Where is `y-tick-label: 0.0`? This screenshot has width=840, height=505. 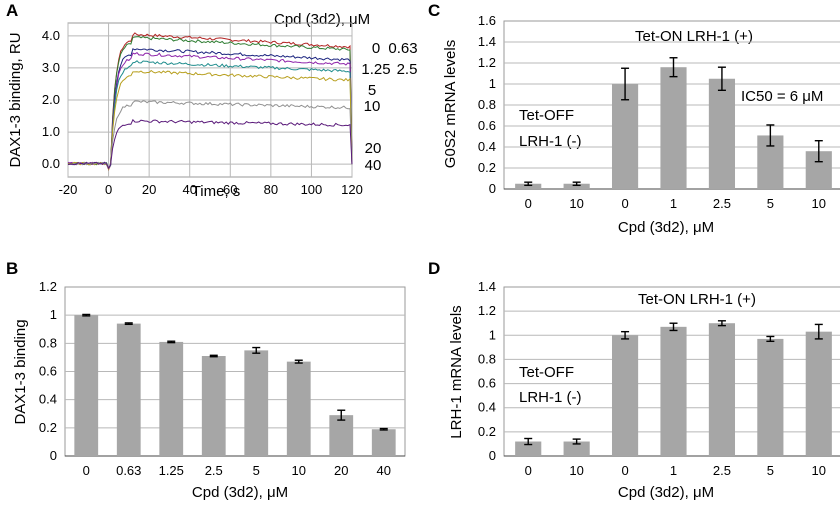
y-tick-label: 0.0 is located at coordinates (51, 163).